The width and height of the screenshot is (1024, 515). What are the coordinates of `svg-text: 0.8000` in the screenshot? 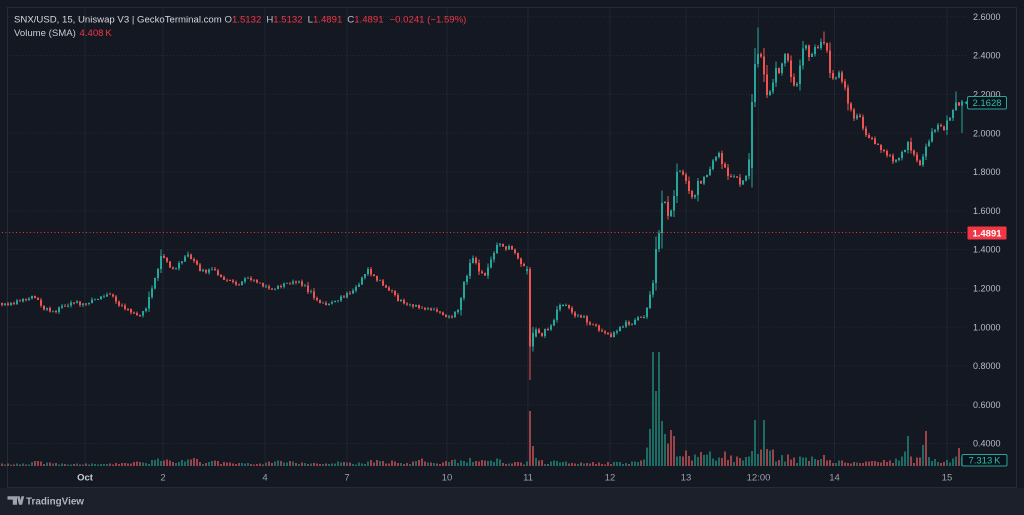 It's located at (987, 366).